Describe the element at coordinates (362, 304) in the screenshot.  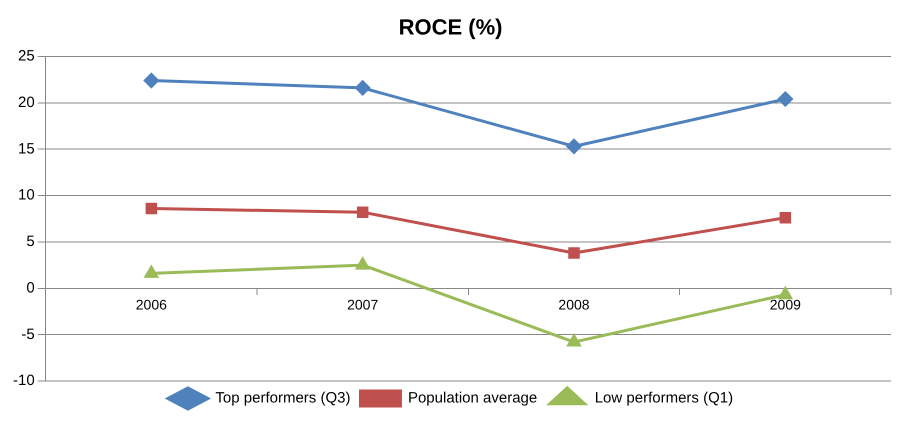
I see `x-tick-label: 2007` at that location.